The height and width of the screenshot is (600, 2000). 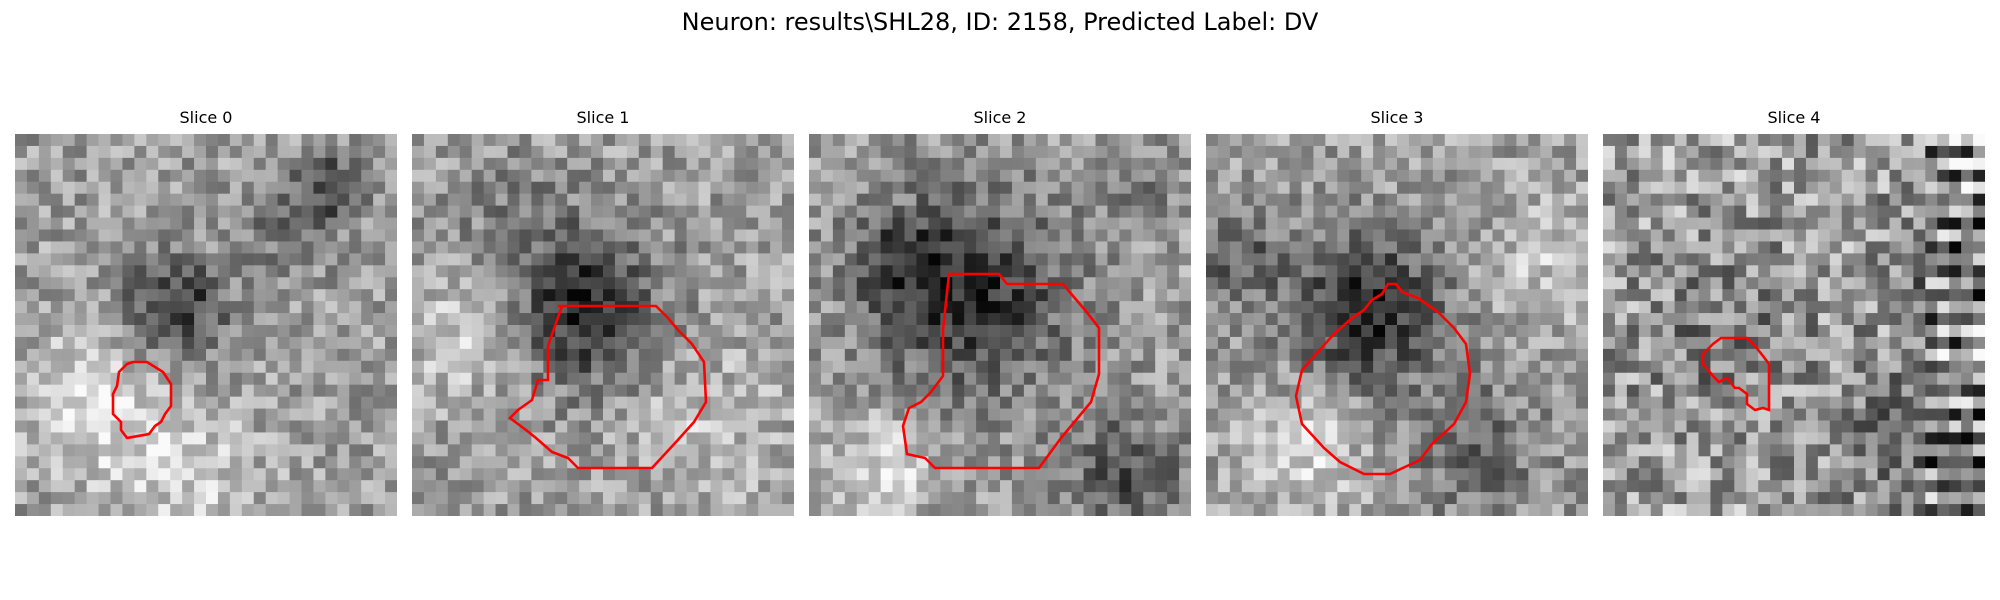 I want to click on slice-title-0: Slice 0, so click(x=206, y=117).